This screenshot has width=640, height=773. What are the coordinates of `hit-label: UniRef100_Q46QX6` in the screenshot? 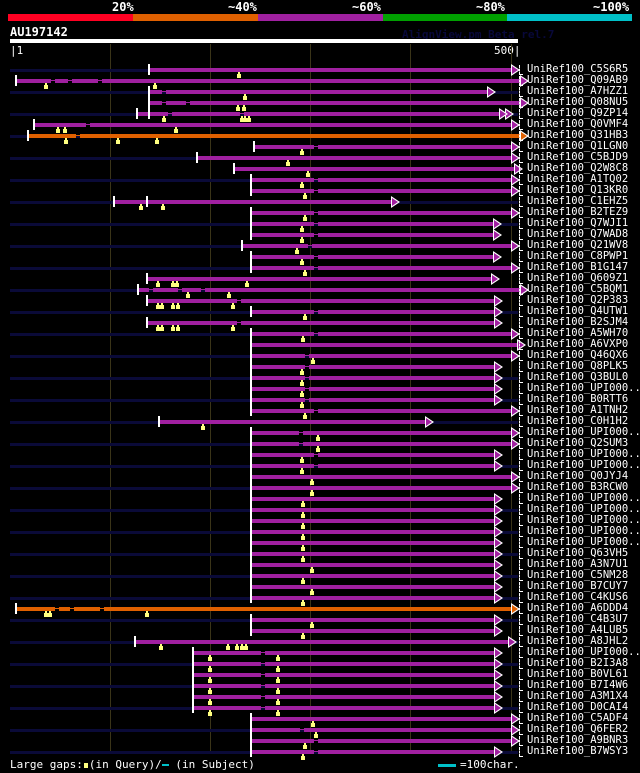 It's located at (578, 355).